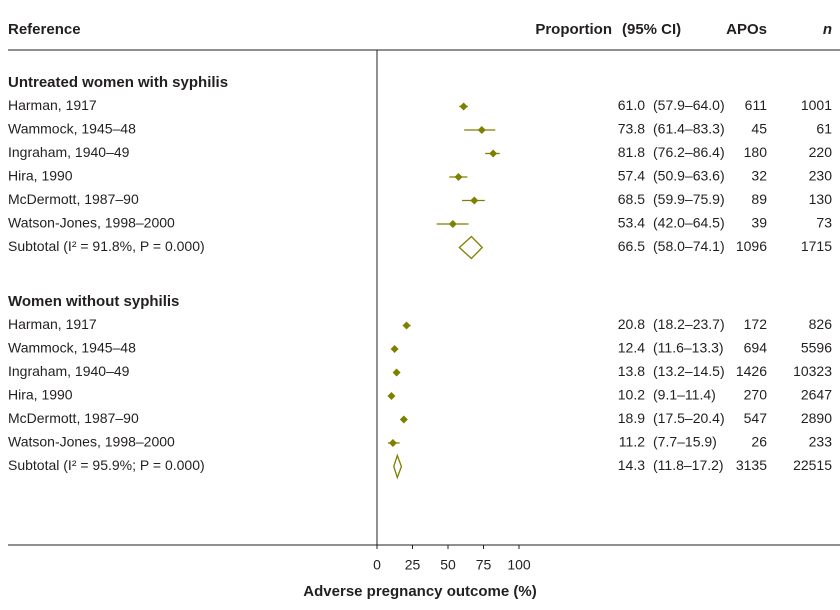 The image size is (840, 610). What do you see at coordinates (631, 246) in the screenshot?
I see `proportion: 66.5` at bounding box center [631, 246].